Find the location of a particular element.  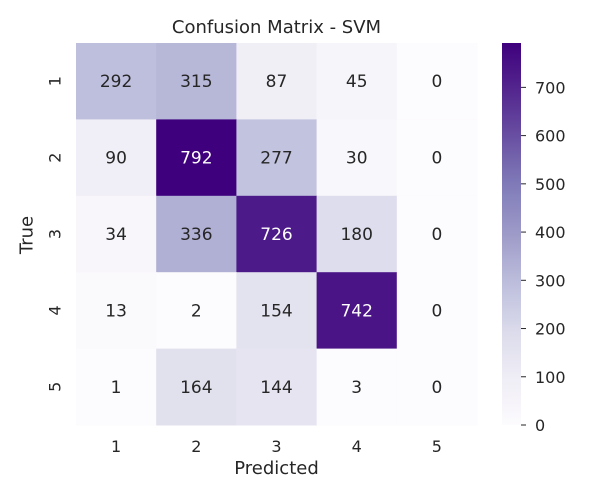

cell-value-label: 154 is located at coordinates (276, 311).